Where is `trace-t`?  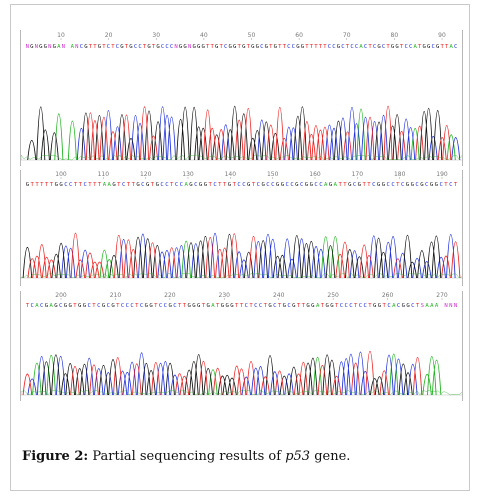
trace-t is located at coordinates (222, 373).